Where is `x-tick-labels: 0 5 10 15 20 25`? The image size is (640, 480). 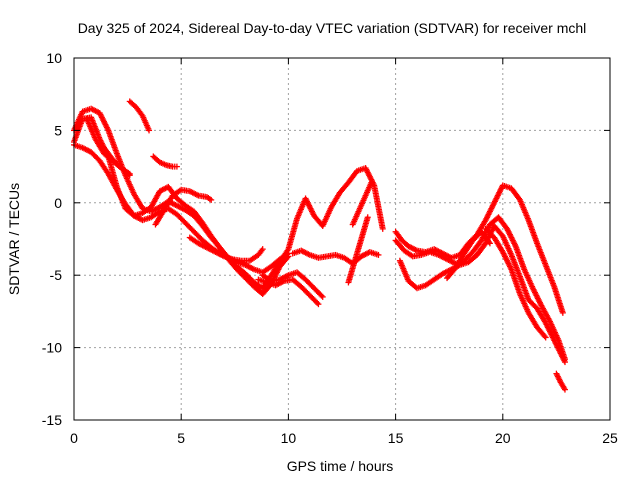 x-tick-labels: 0 5 10 15 20 25 is located at coordinates (344, 438).